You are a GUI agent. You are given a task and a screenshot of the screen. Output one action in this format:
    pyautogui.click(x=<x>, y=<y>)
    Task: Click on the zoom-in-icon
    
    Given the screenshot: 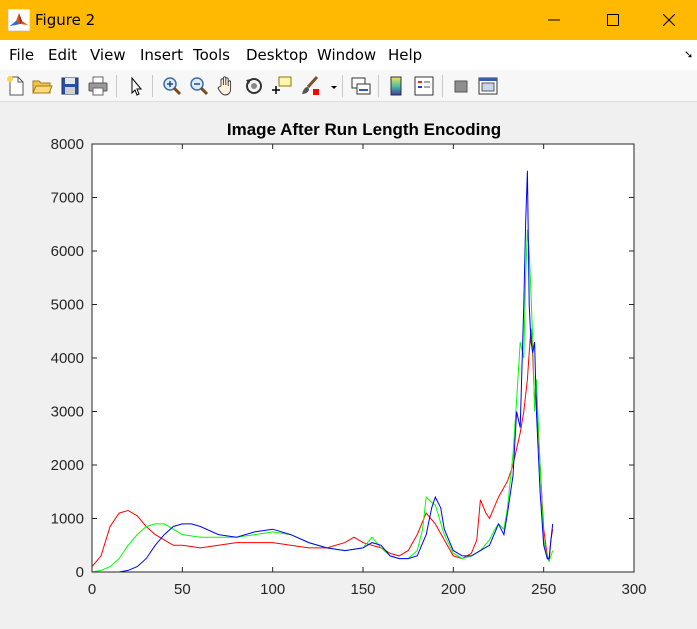 What is the action you would take?
    pyautogui.click(x=172, y=86)
    